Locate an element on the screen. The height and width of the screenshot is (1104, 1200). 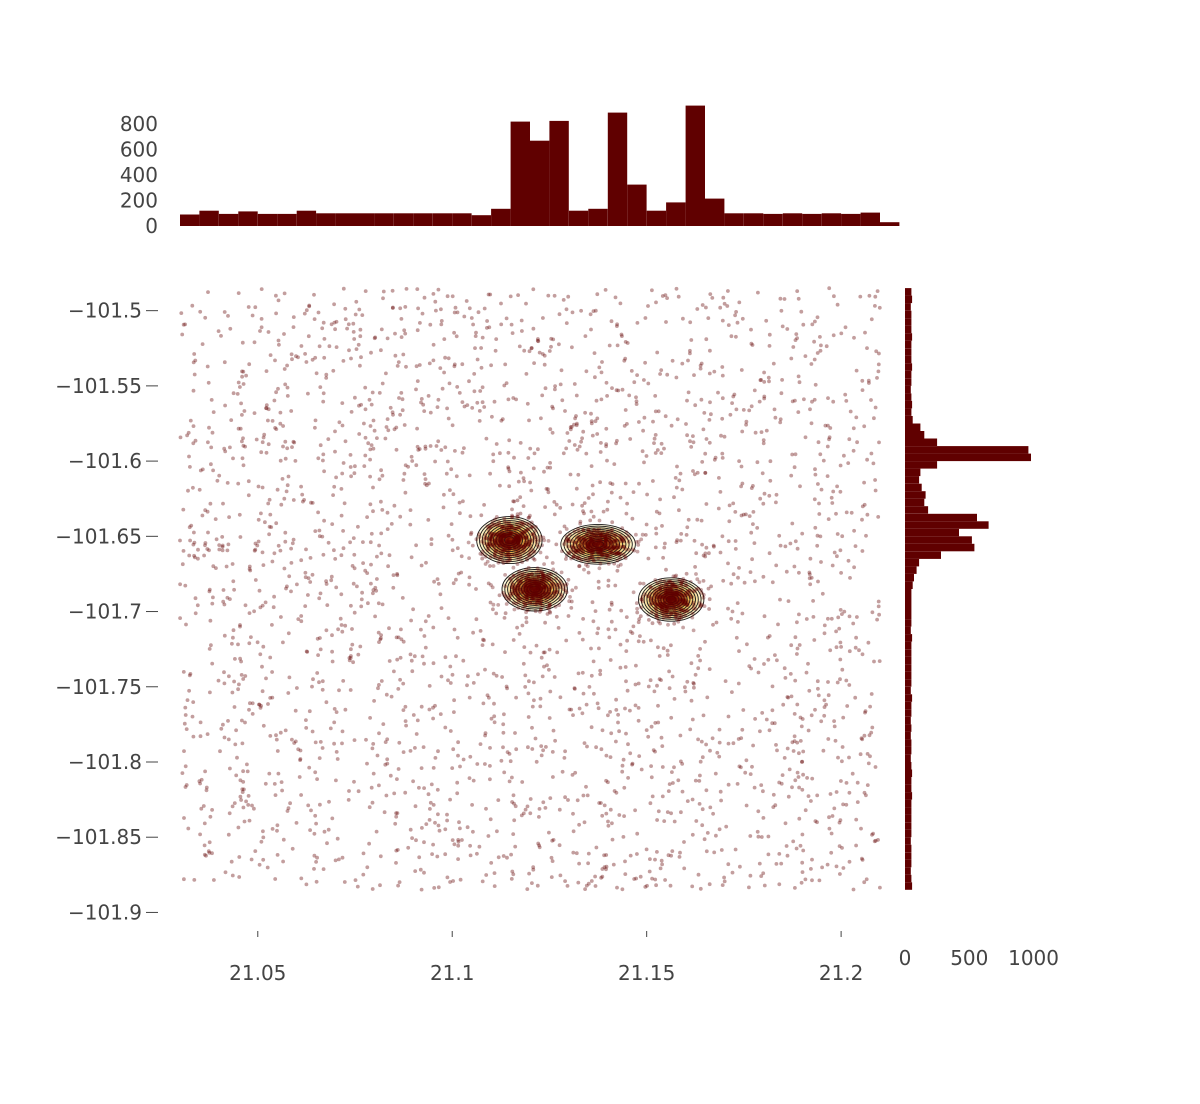
y-tick-label: −101.7 is located at coordinates (105, 612).